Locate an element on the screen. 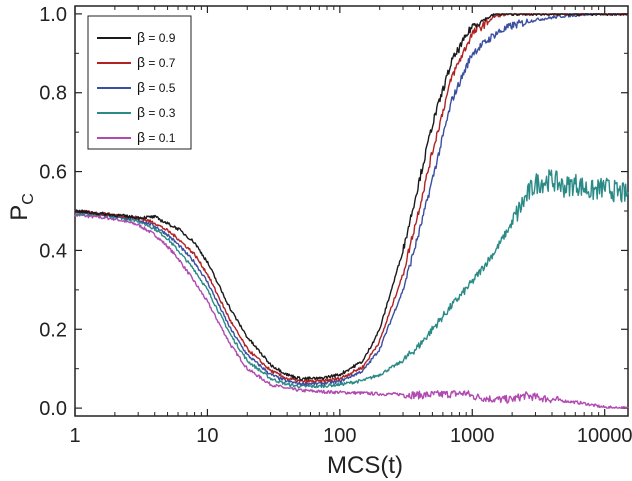  y-axis-title: PC is located at coordinates (21, 207).